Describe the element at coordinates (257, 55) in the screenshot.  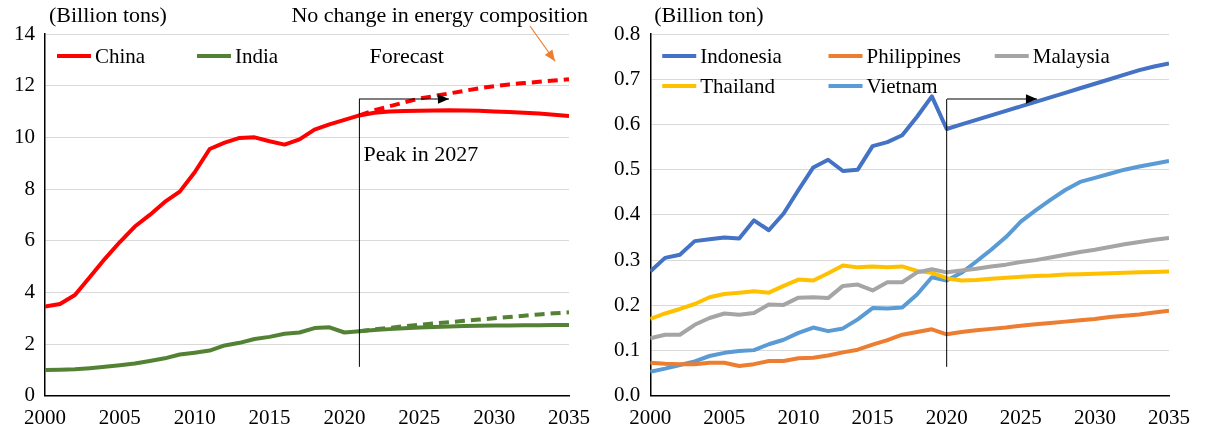
I see `legend-label: India` at that location.